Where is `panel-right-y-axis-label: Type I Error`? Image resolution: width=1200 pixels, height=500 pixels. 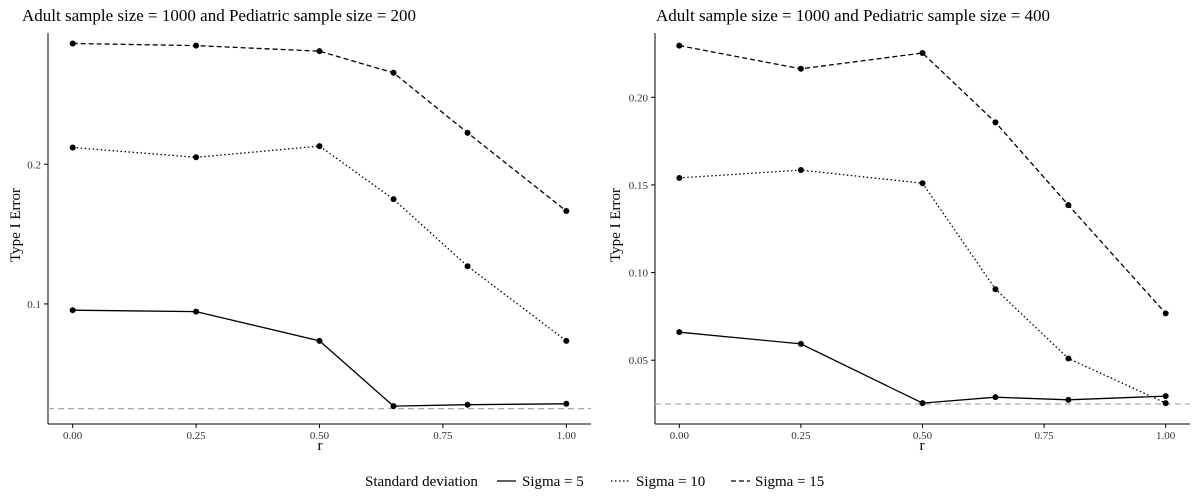 panel-right-y-axis-label: Type I Error is located at coordinates (616, 225).